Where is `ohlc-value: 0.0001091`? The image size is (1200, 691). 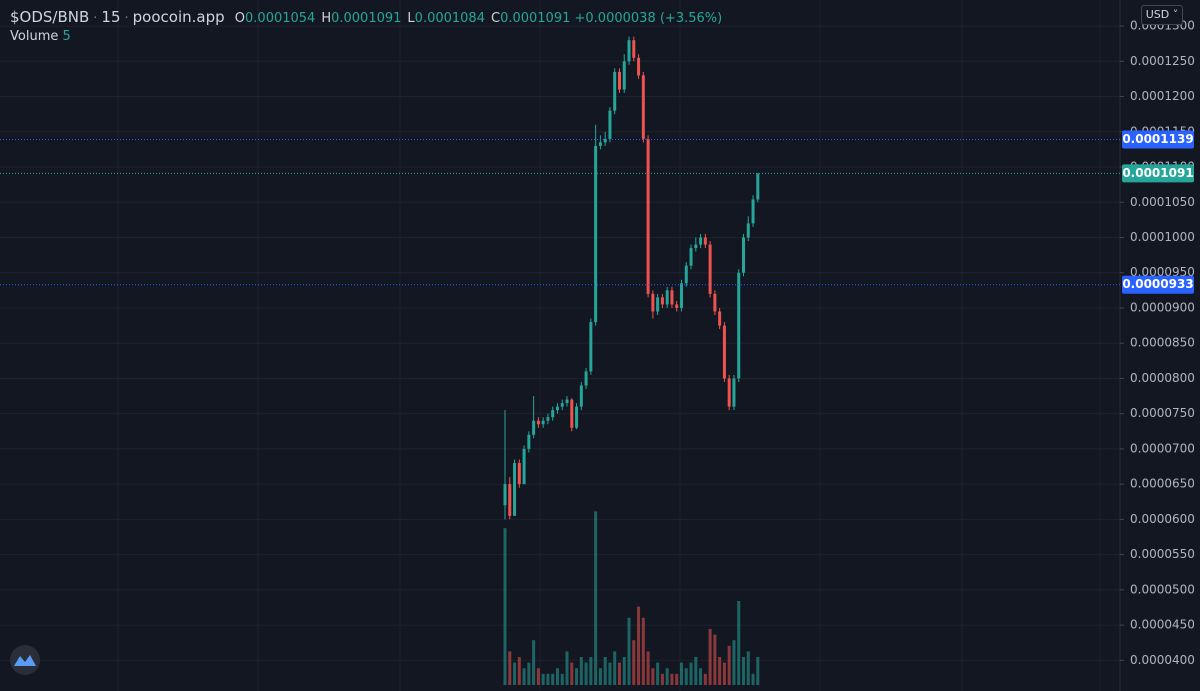
ohlc-value: 0.0001091 is located at coordinates (535, 18).